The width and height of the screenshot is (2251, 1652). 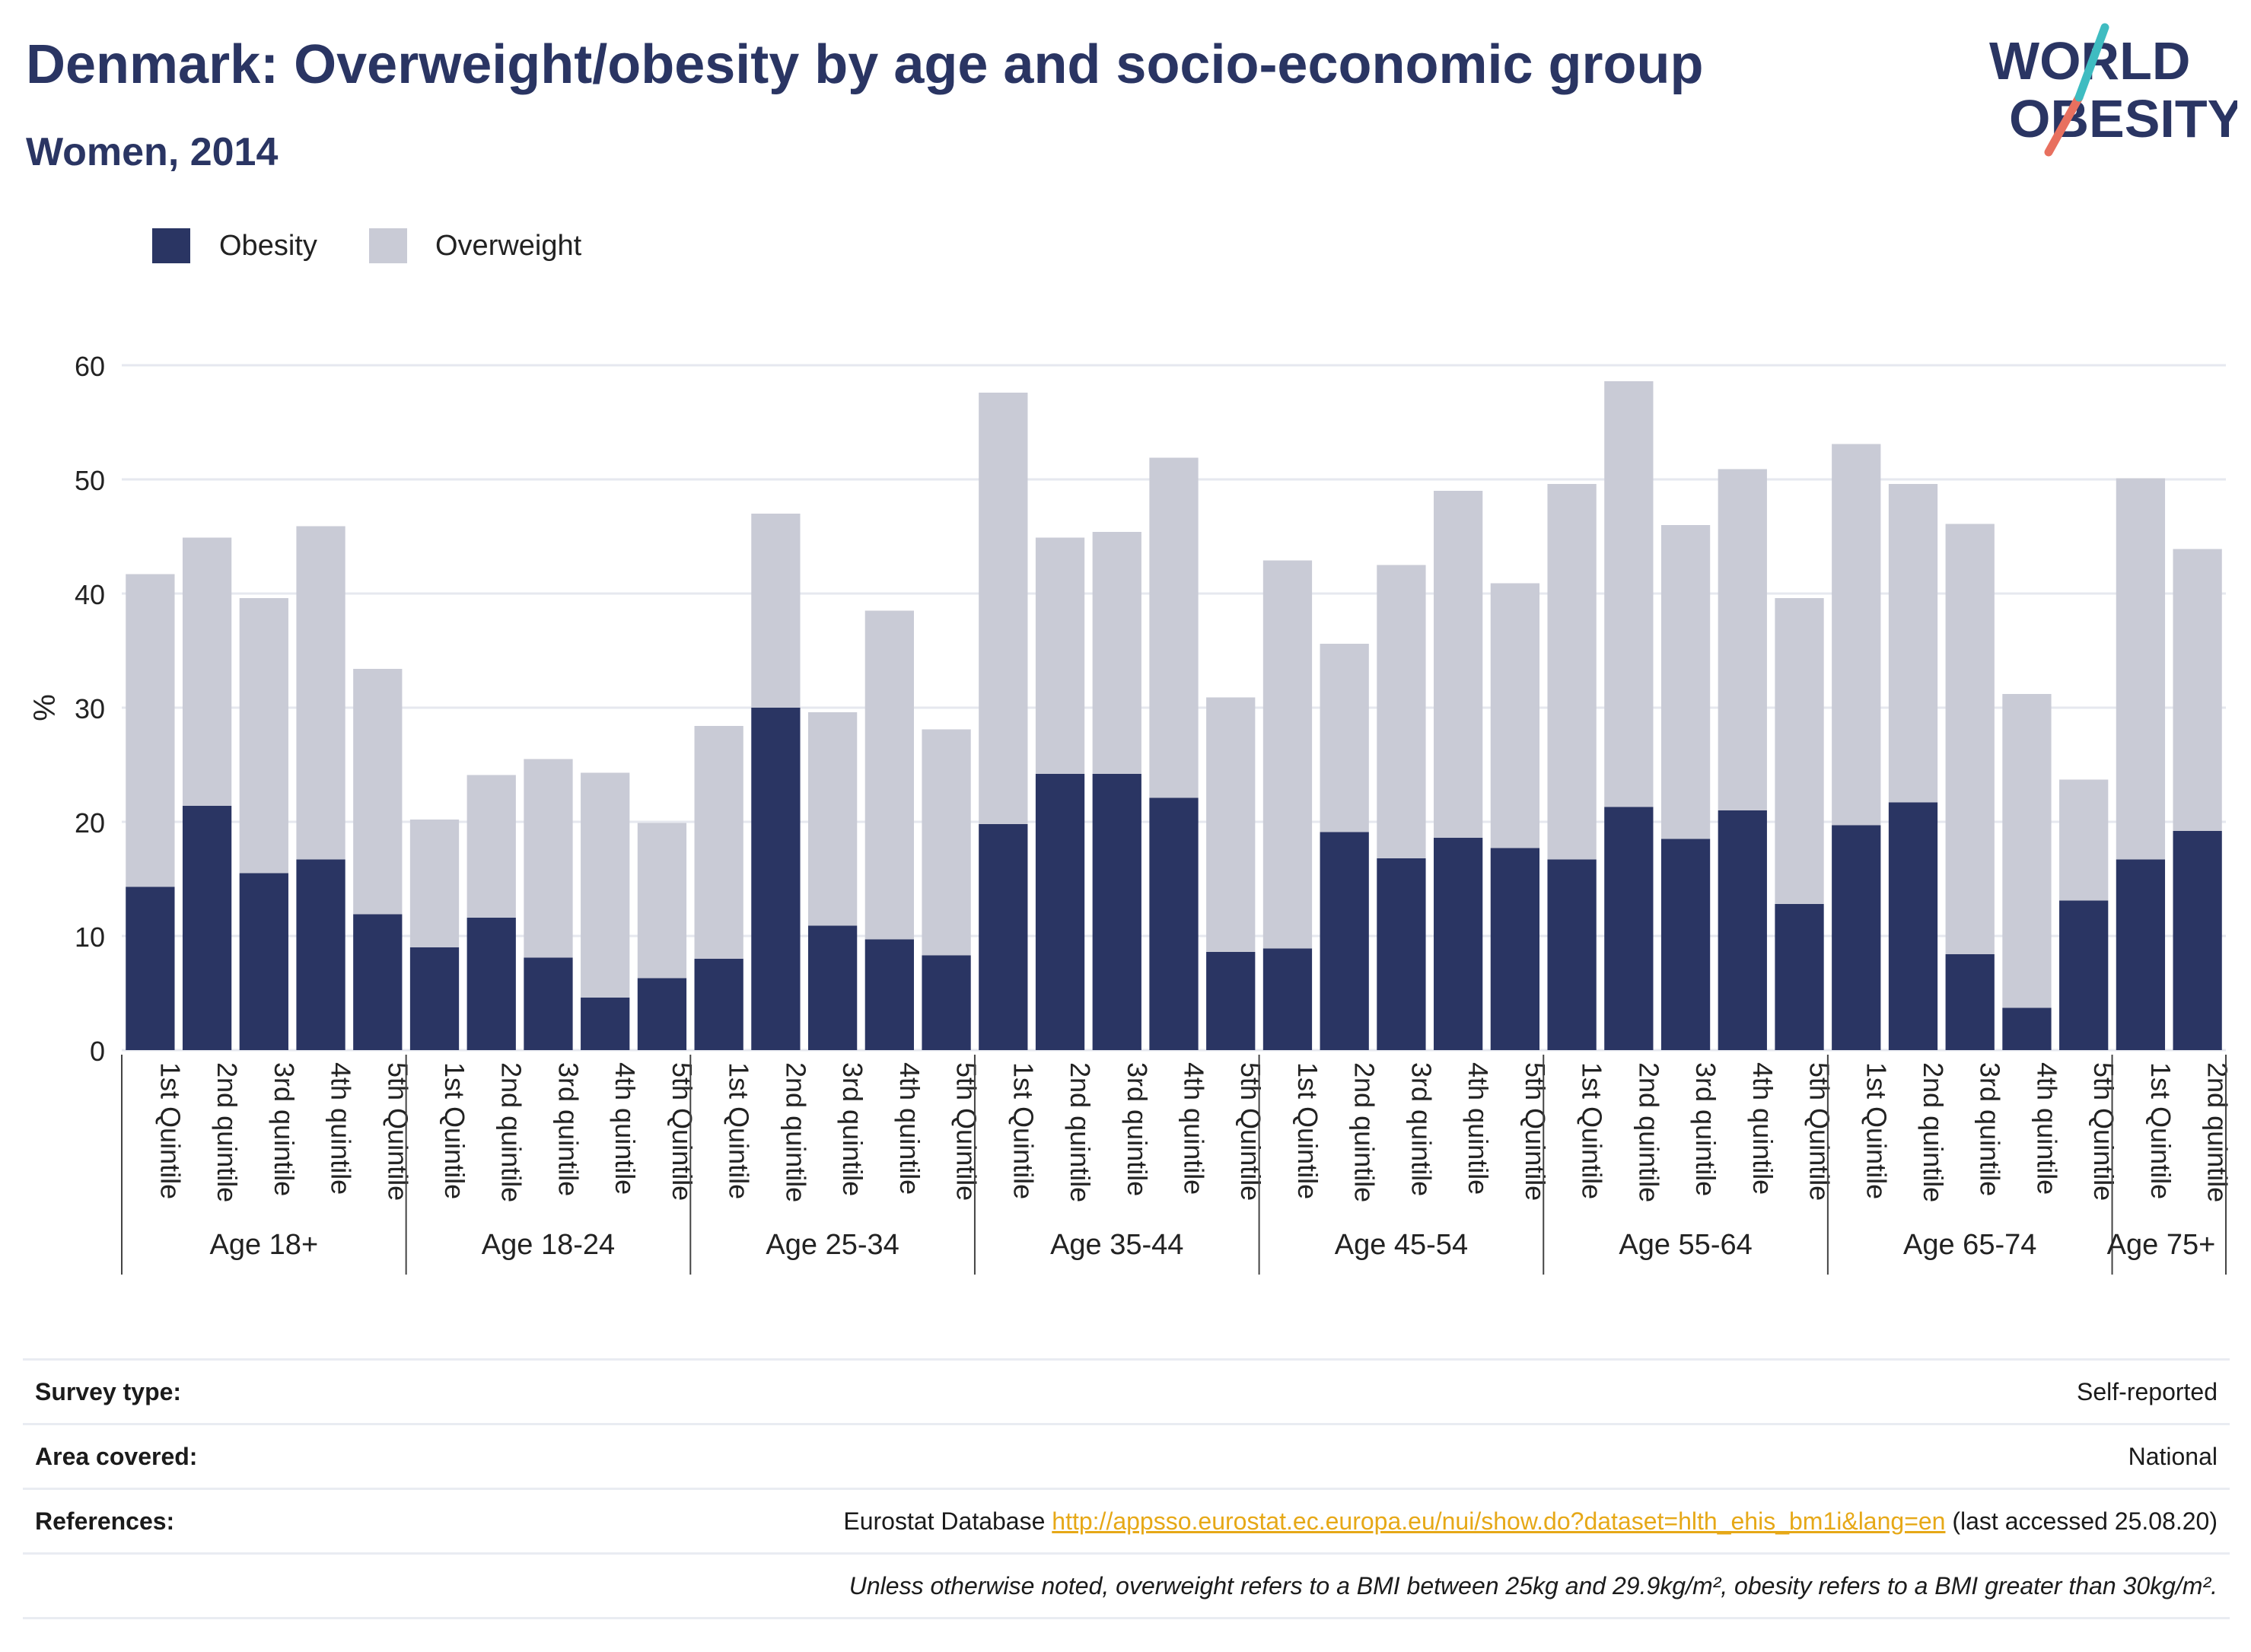 What do you see at coordinates (171, 245) in the screenshot?
I see `legend-swatch-obesity` at bounding box center [171, 245].